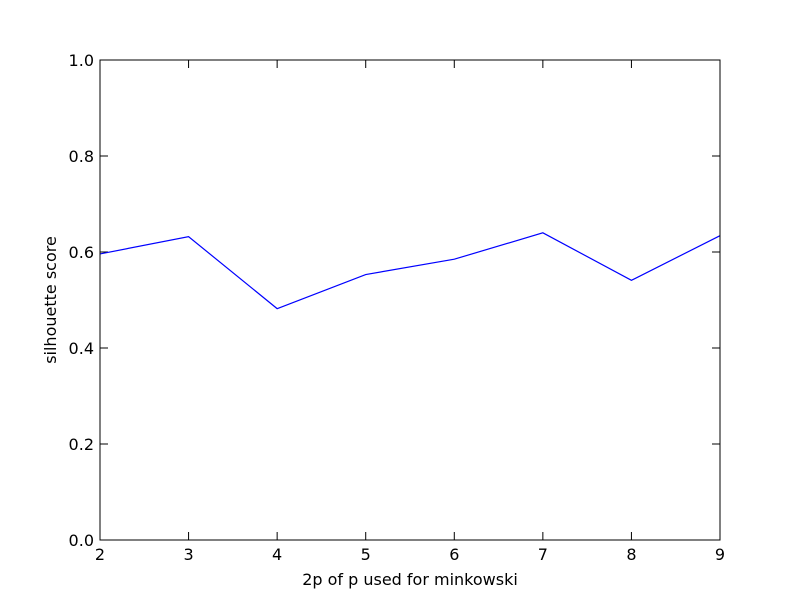 This screenshot has height=604, width=800. I want to click on series-line, so click(410, 271).